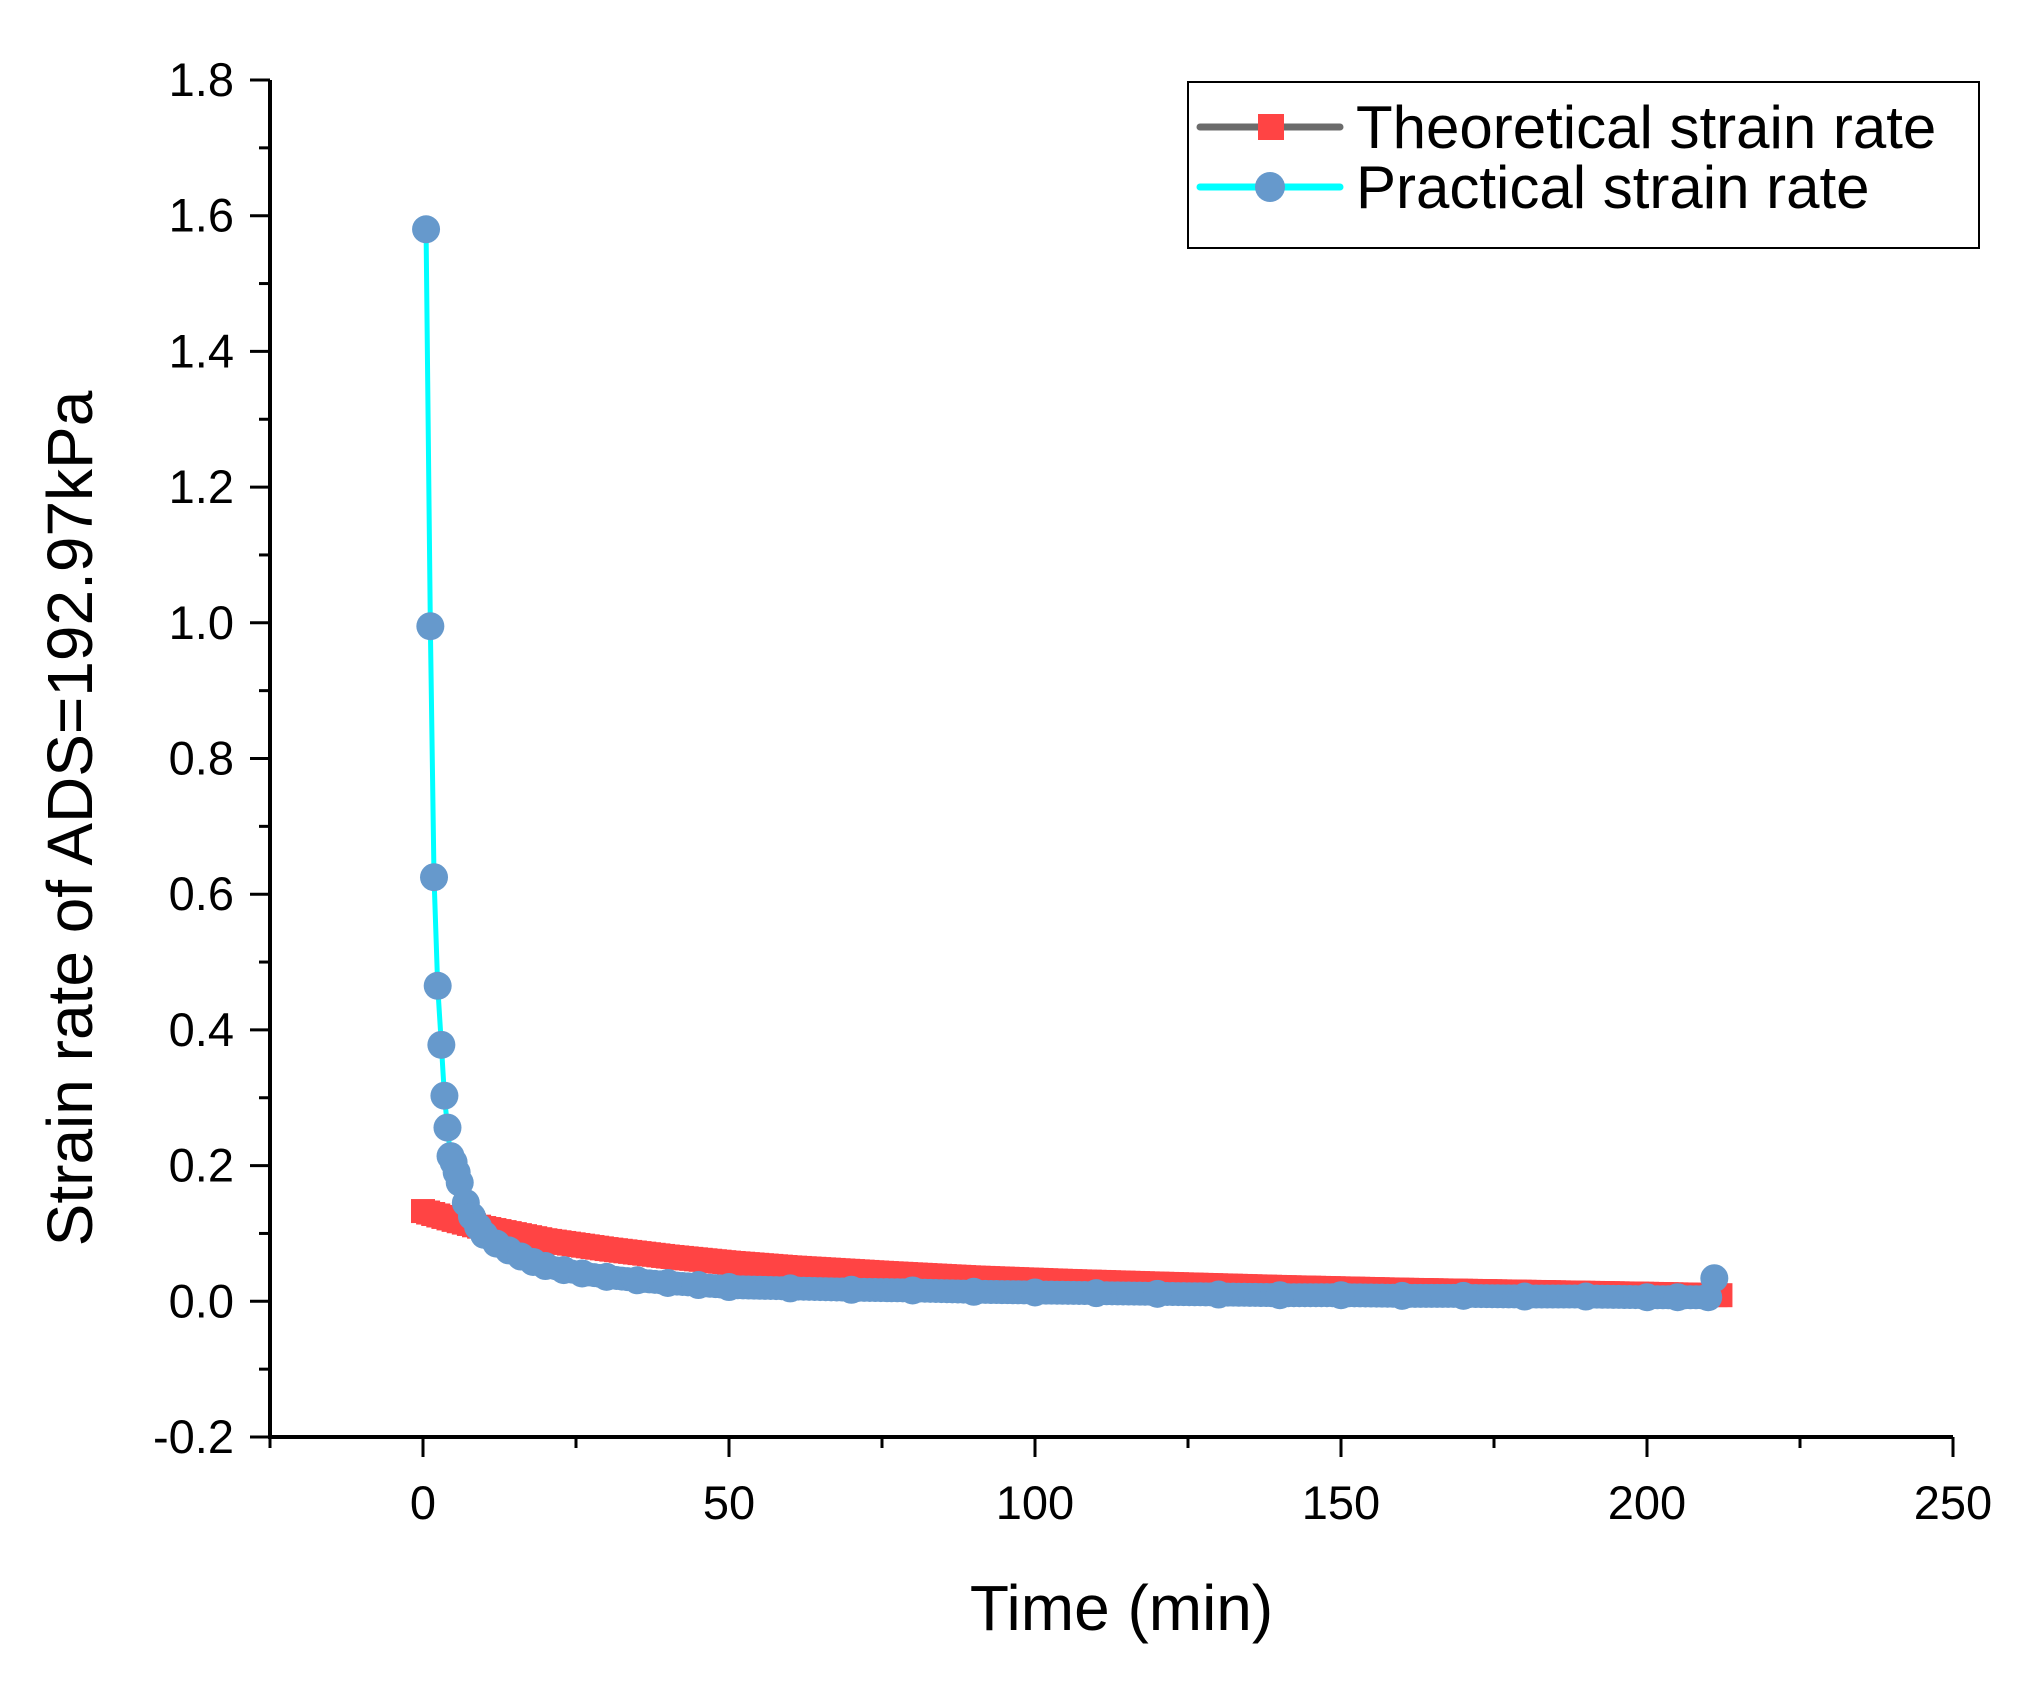 This screenshot has width=2033, height=1682. What do you see at coordinates (1647, 1502) in the screenshot?
I see `x-tick-label: 200` at bounding box center [1647, 1502].